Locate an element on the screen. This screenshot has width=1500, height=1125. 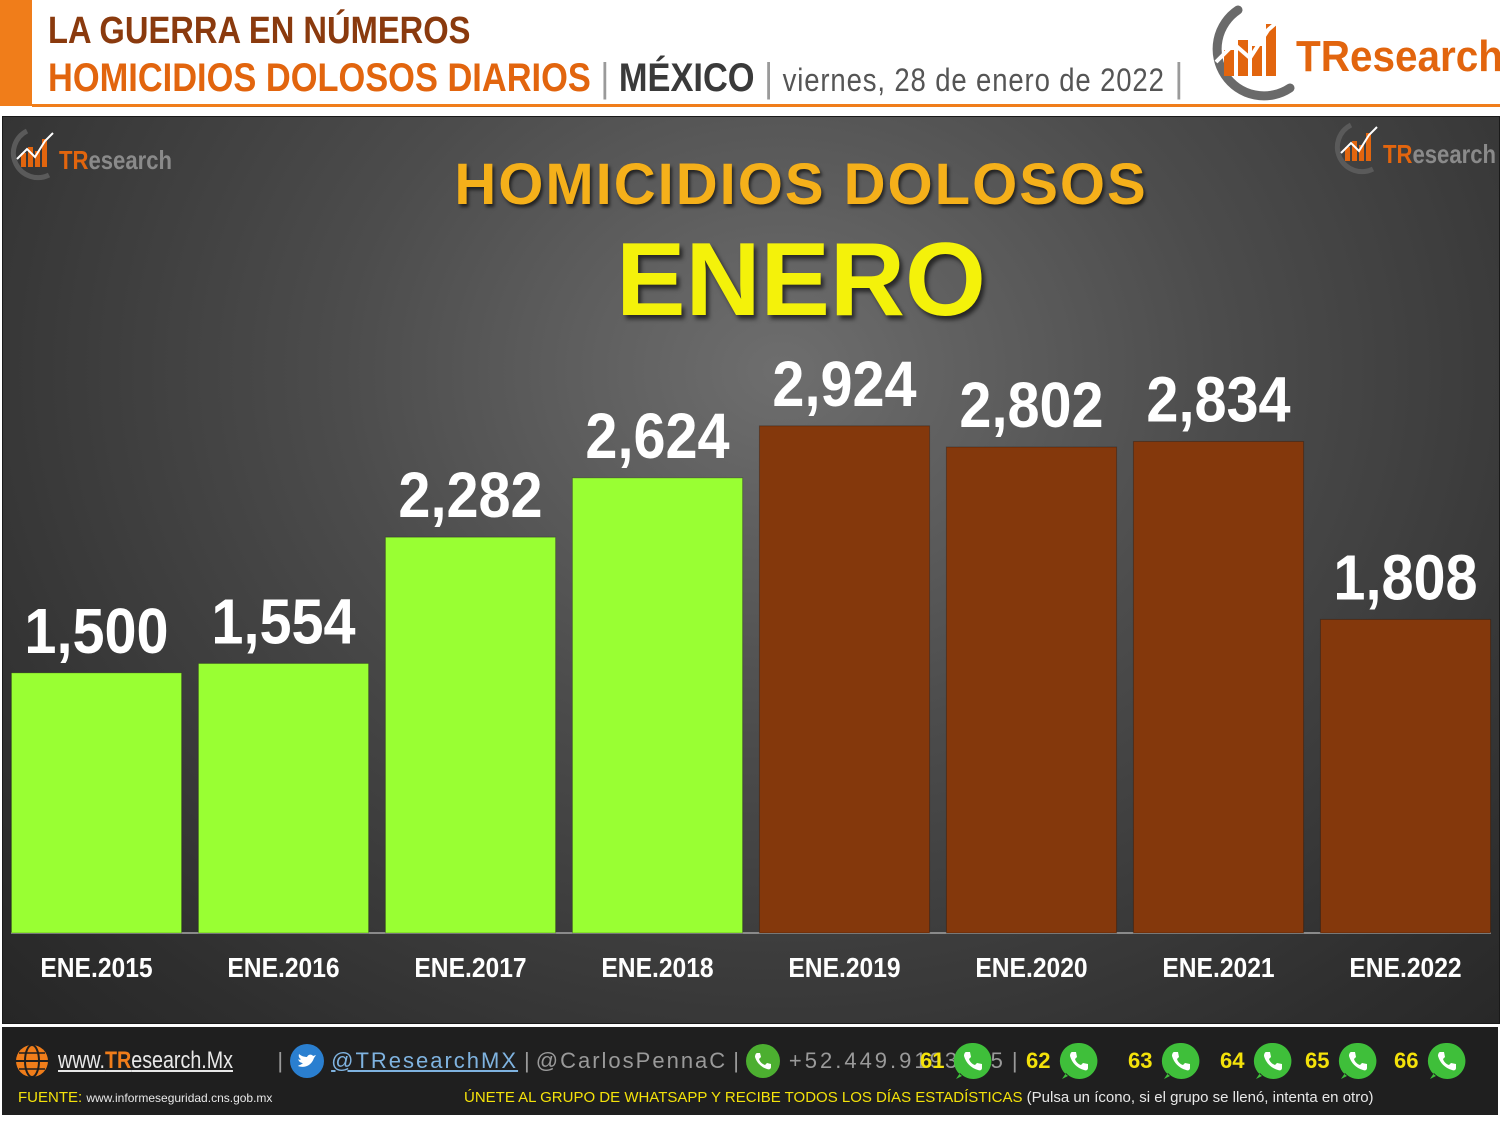
whatsapp-group-number: 62 is located at coordinates (1038, 1060).